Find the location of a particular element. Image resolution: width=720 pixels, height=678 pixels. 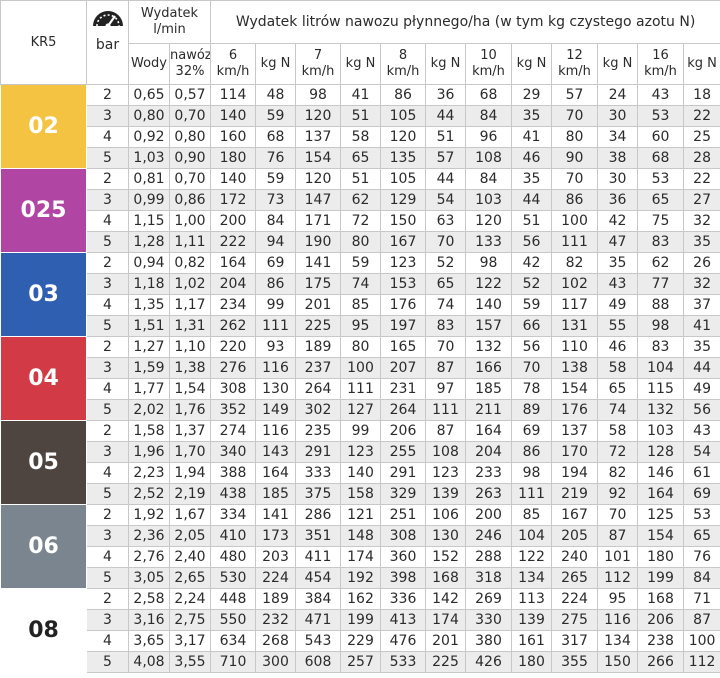

value-cell: 84 is located at coordinates (488, 179).